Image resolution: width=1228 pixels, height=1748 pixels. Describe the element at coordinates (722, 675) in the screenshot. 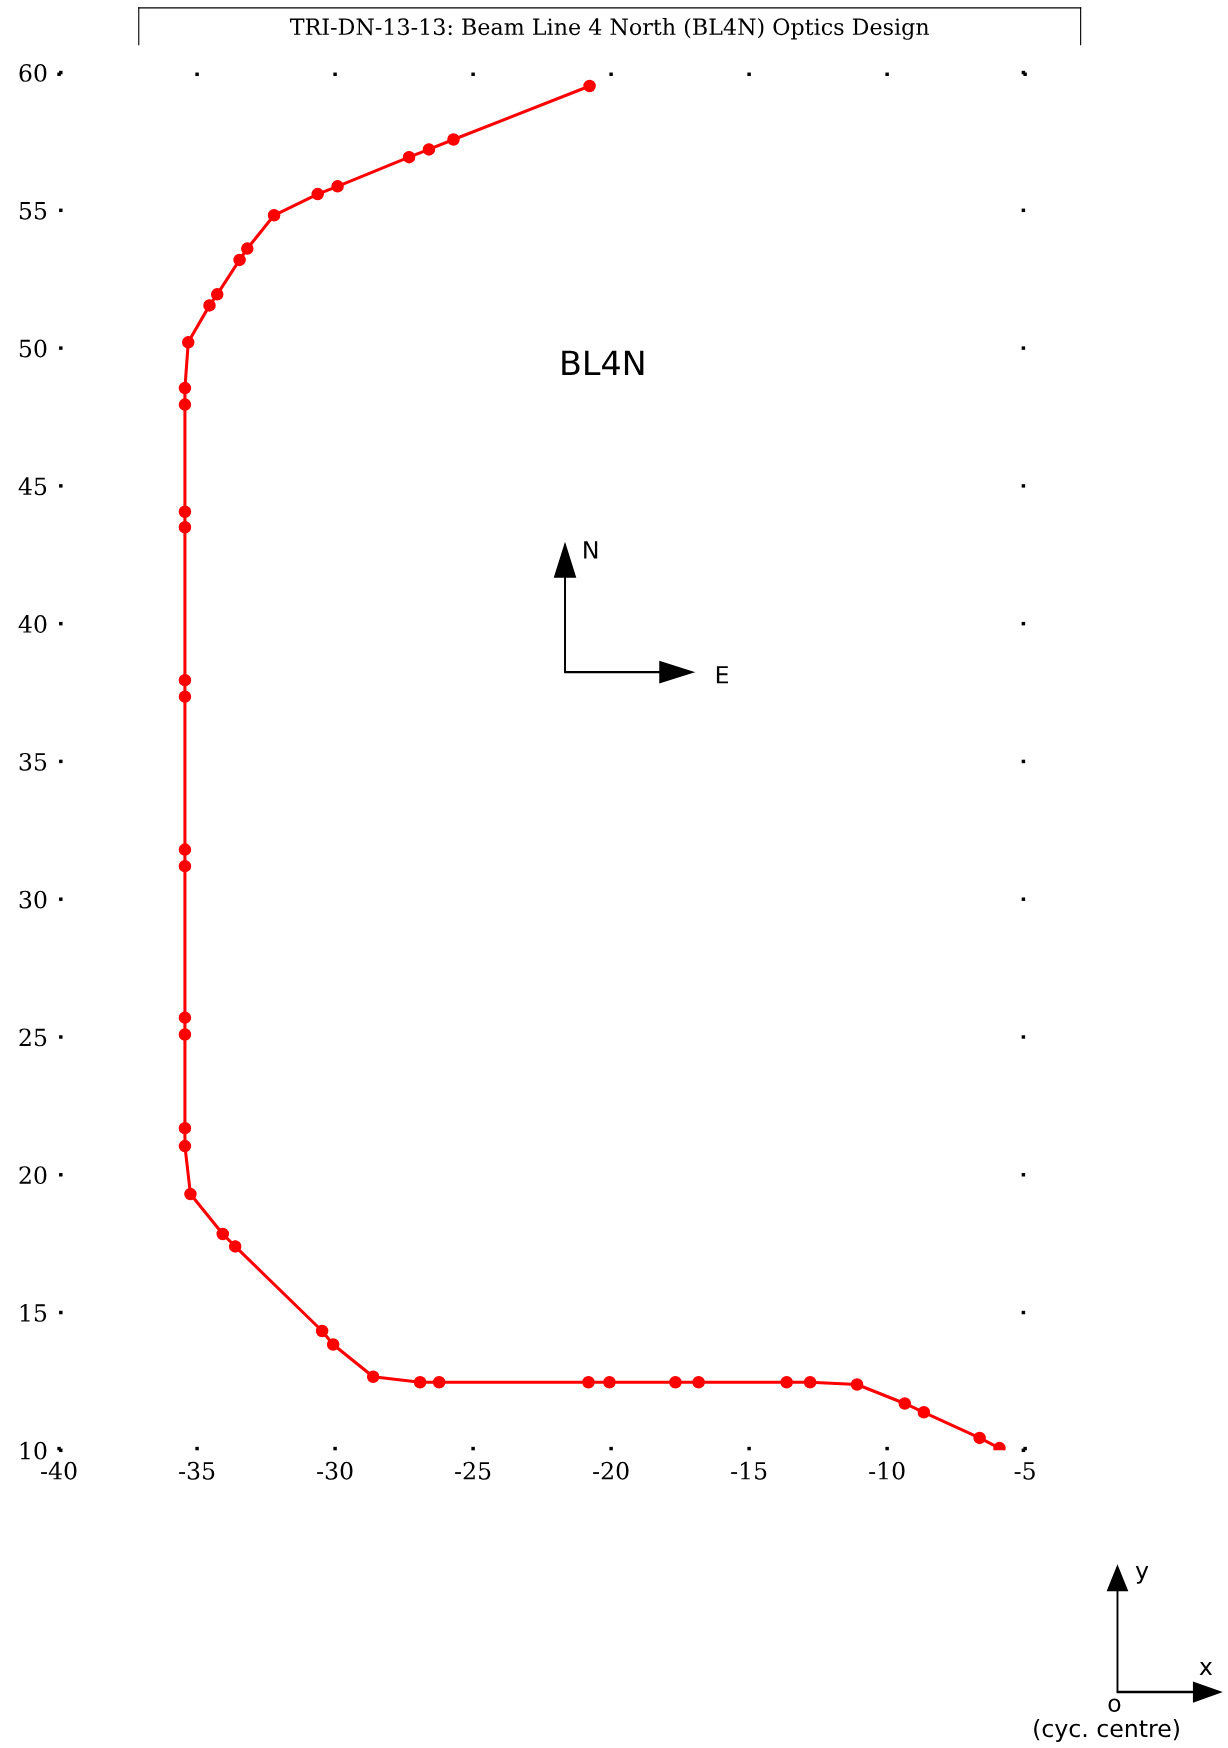

I see `annotation: E` at that location.